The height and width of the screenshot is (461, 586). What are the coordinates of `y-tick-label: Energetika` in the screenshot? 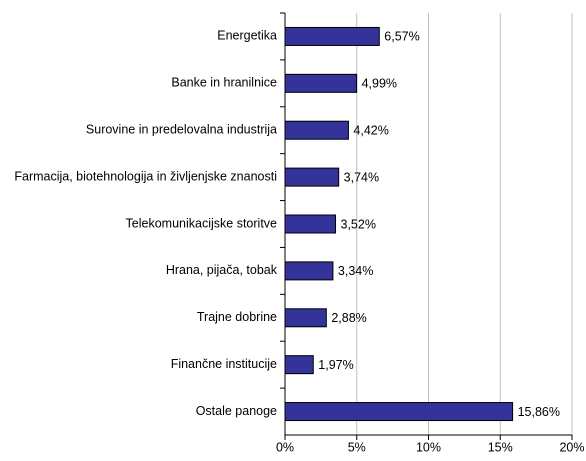 It's located at (247, 36).